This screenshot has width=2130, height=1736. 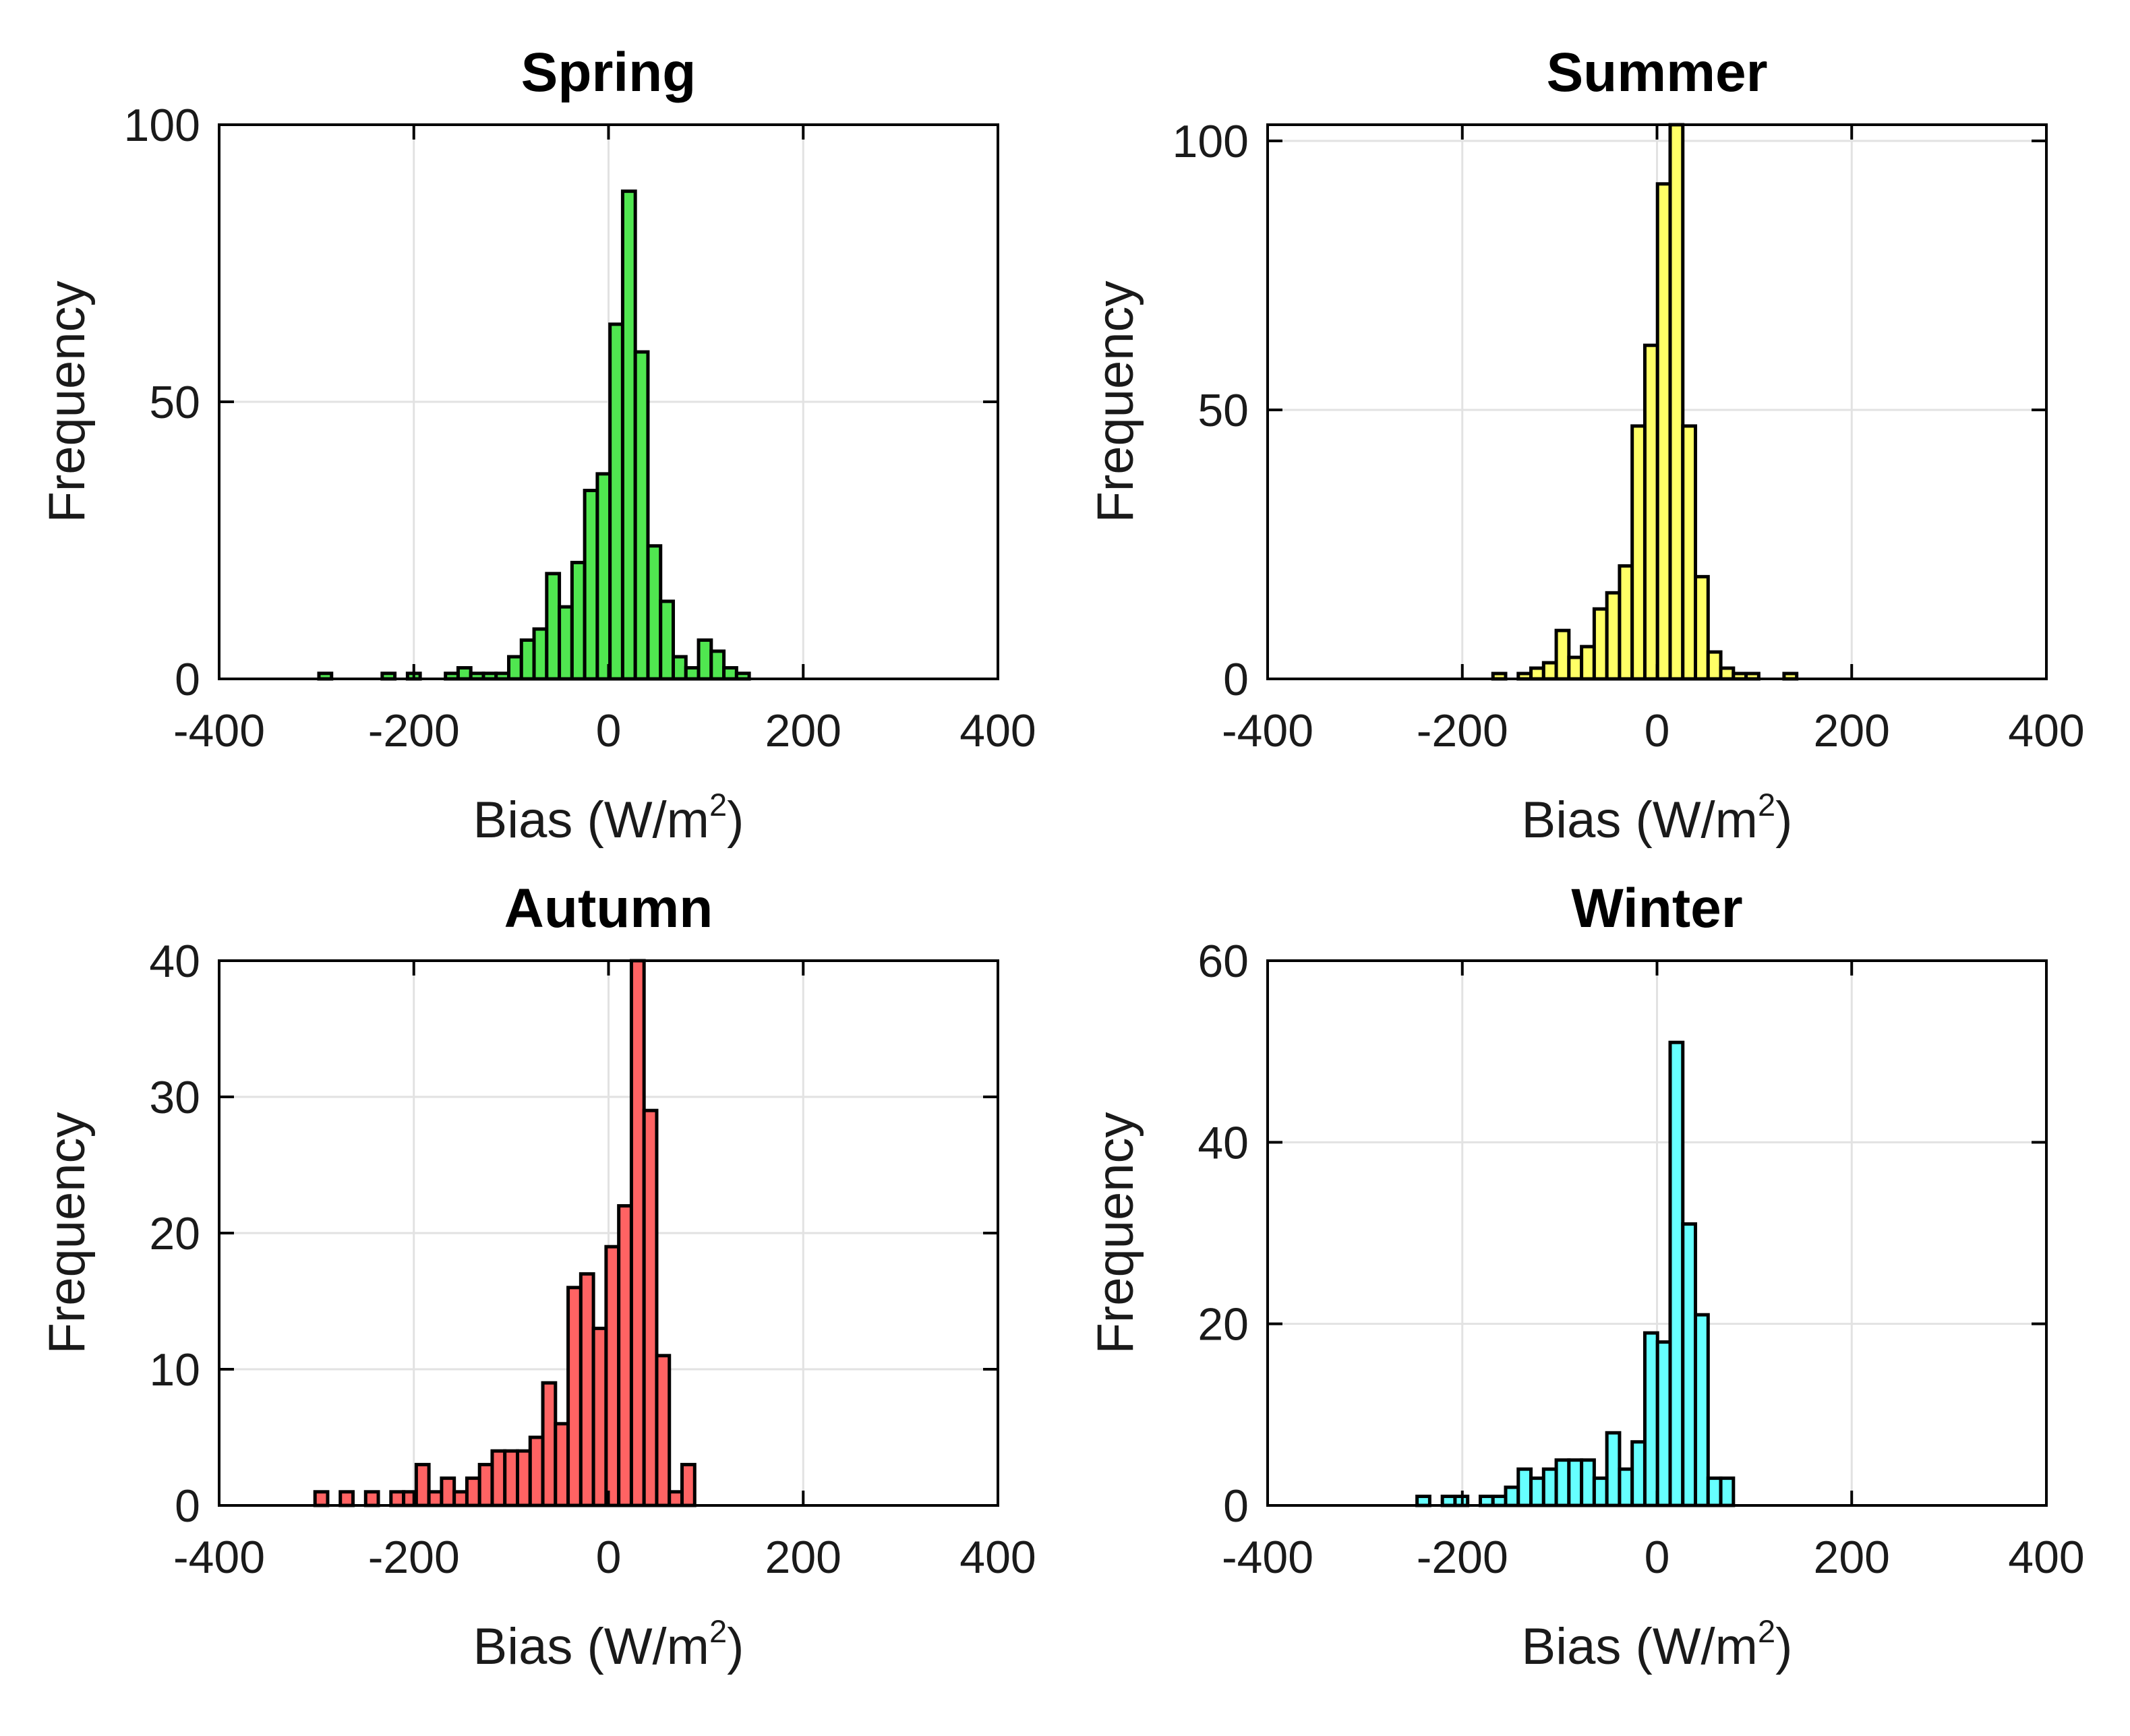 What do you see at coordinates (608, 908) in the screenshot?
I see `autumn-title: Autumn` at bounding box center [608, 908].